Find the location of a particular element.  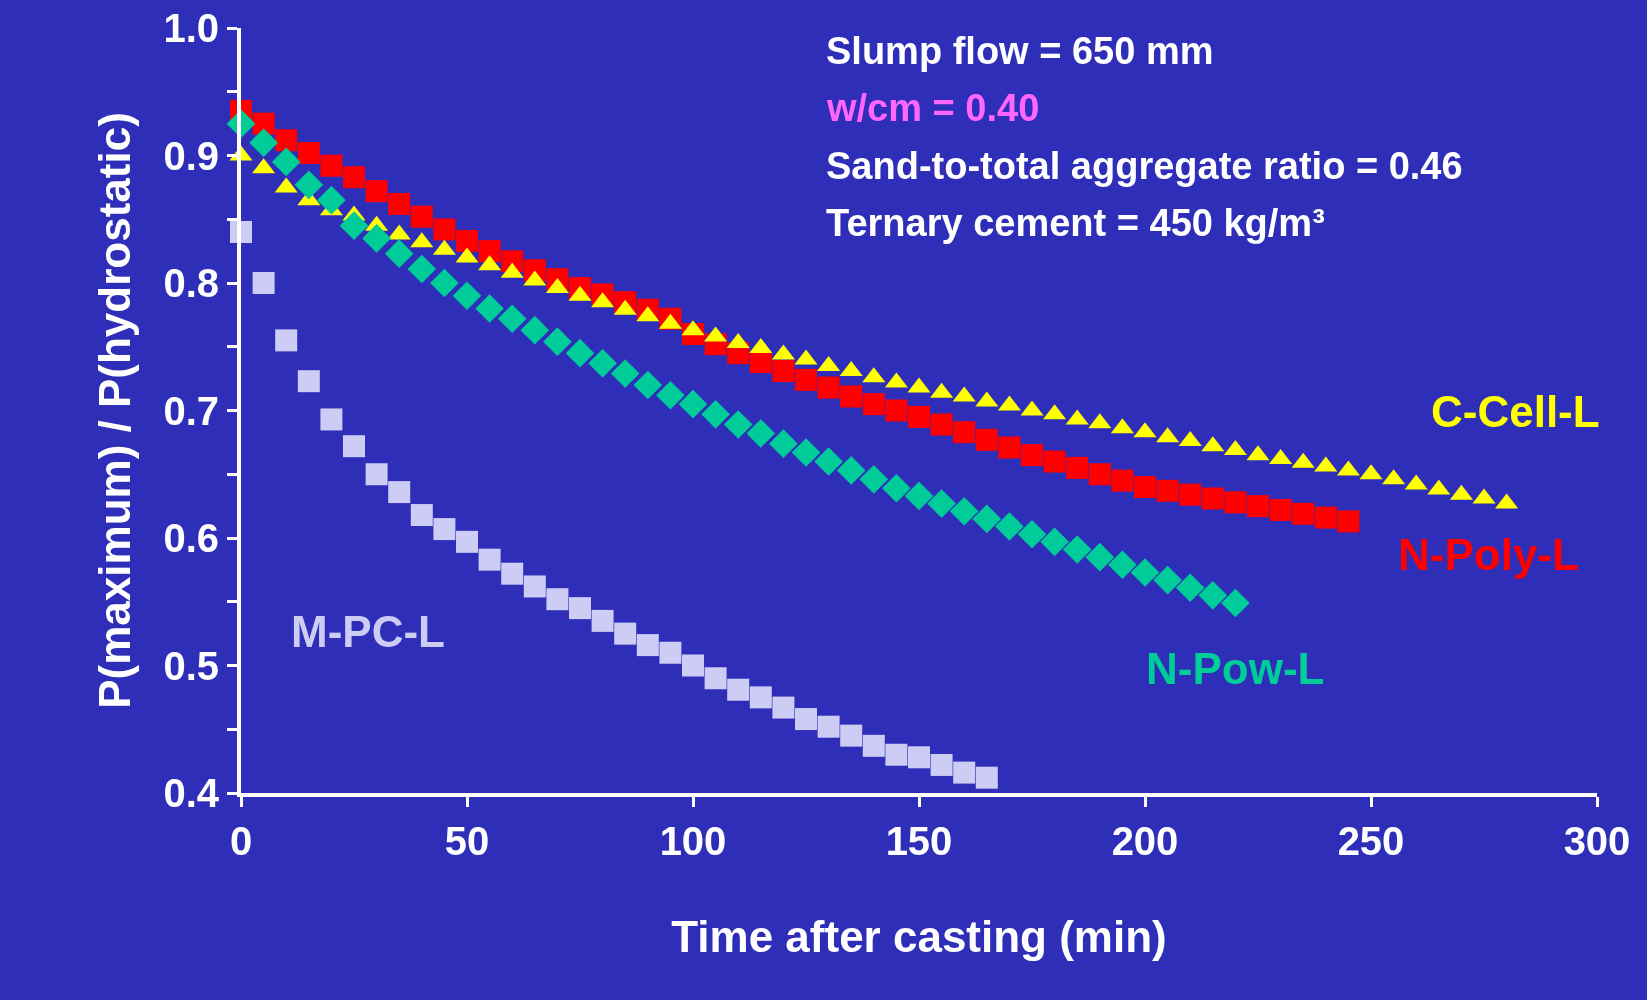

x-tick-label: 250 is located at coordinates (1371, 841).